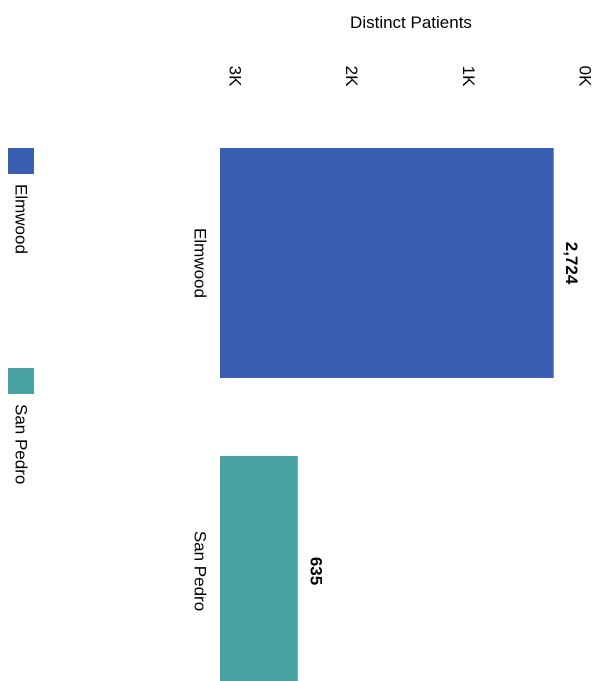 The image size is (605, 681). I want to click on legend-label: San Pedro, so click(21, 444).